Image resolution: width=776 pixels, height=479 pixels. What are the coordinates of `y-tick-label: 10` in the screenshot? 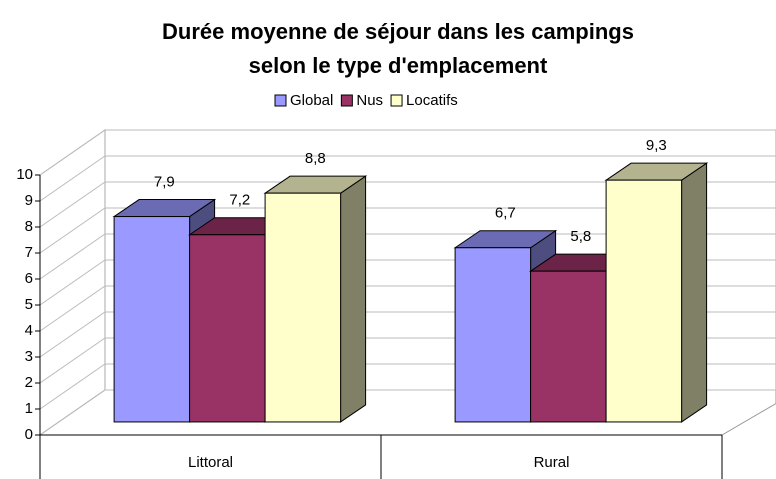 It's located at (24, 174).